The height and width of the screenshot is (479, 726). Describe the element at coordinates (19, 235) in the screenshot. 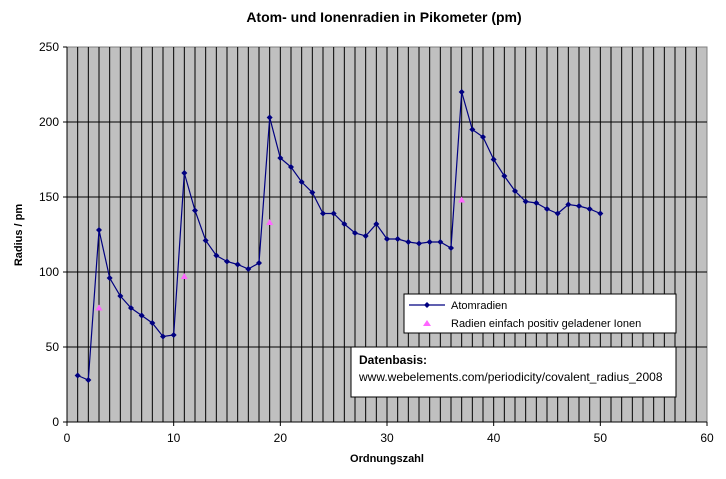

I see `y-axis-title: Radius / pm` at that location.